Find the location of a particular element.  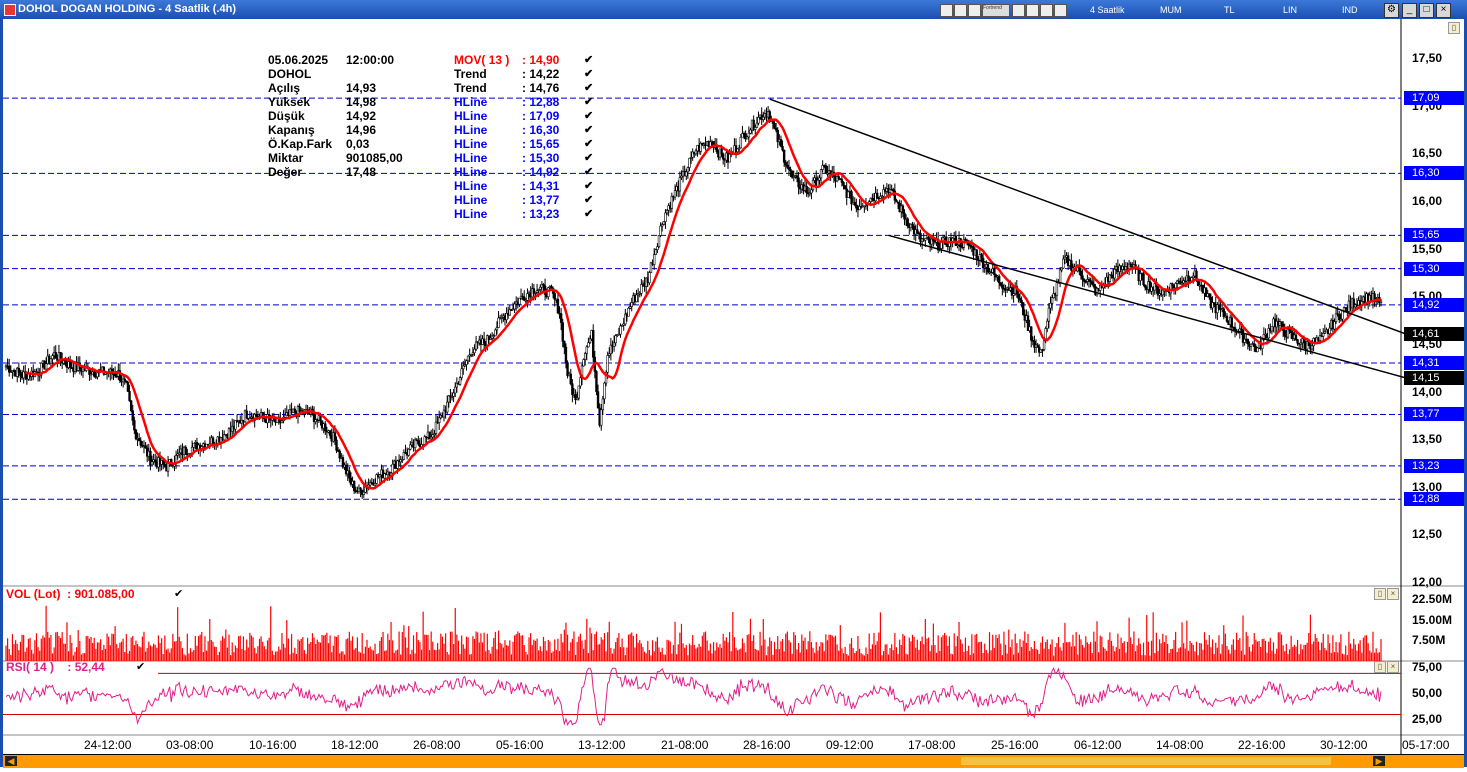

draw-tool-icon is located at coordinates (960, 10).